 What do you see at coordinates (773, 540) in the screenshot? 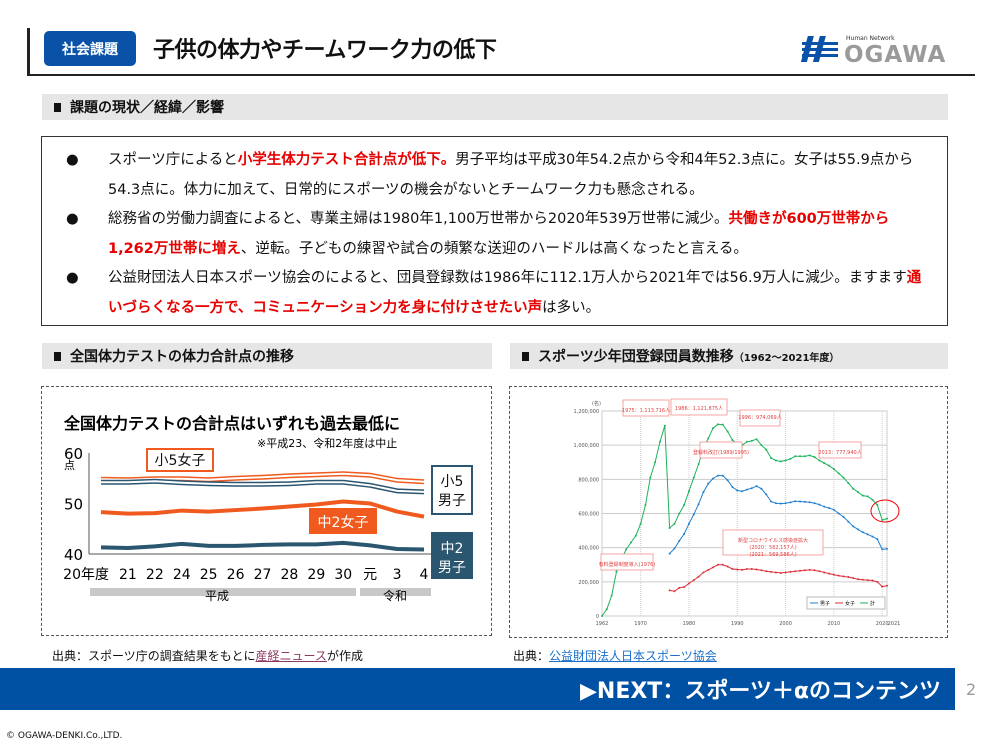
I see `annotation-text: 新型コロナウイルス感染症拡大` at bounding box center [773, 540].